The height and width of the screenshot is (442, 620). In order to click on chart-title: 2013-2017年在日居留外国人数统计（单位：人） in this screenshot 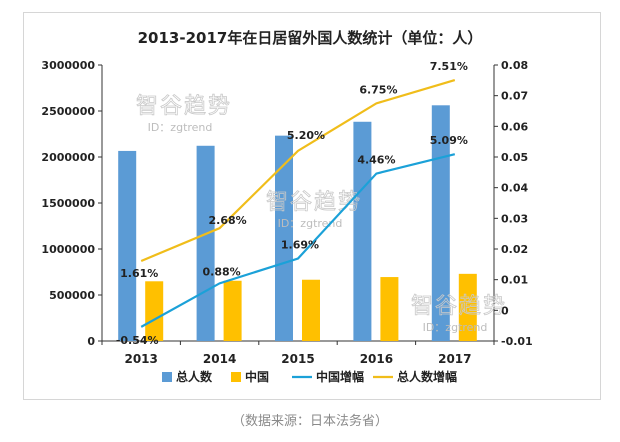, I will do `click(310, 38)`.